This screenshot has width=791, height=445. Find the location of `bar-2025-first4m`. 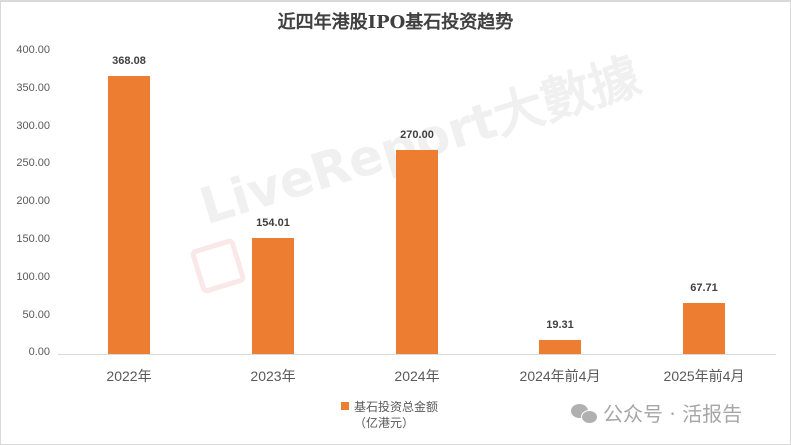

bar-2025-first4m is located at coordinates (704, 328).